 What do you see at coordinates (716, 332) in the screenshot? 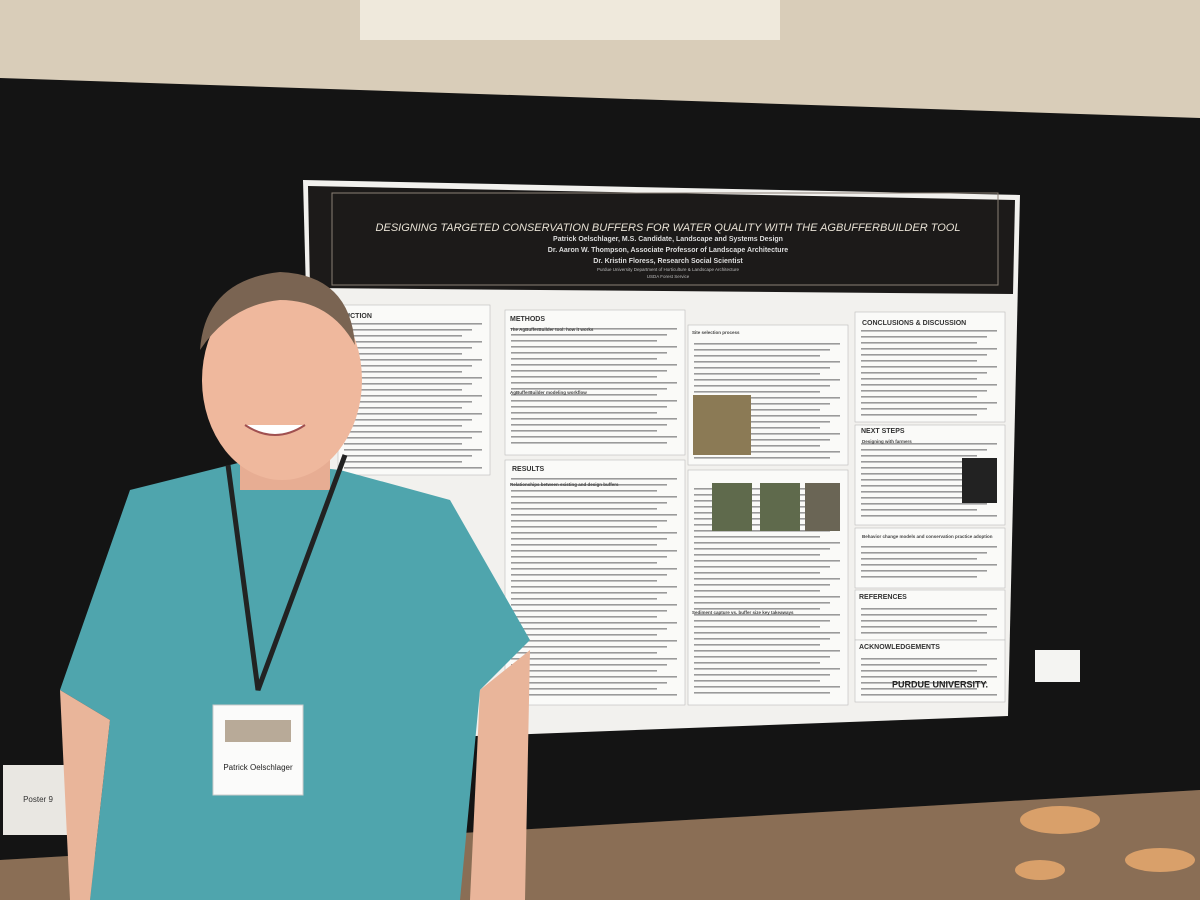
I see `subheading: Site selection process` at bounding box center [716, 332].